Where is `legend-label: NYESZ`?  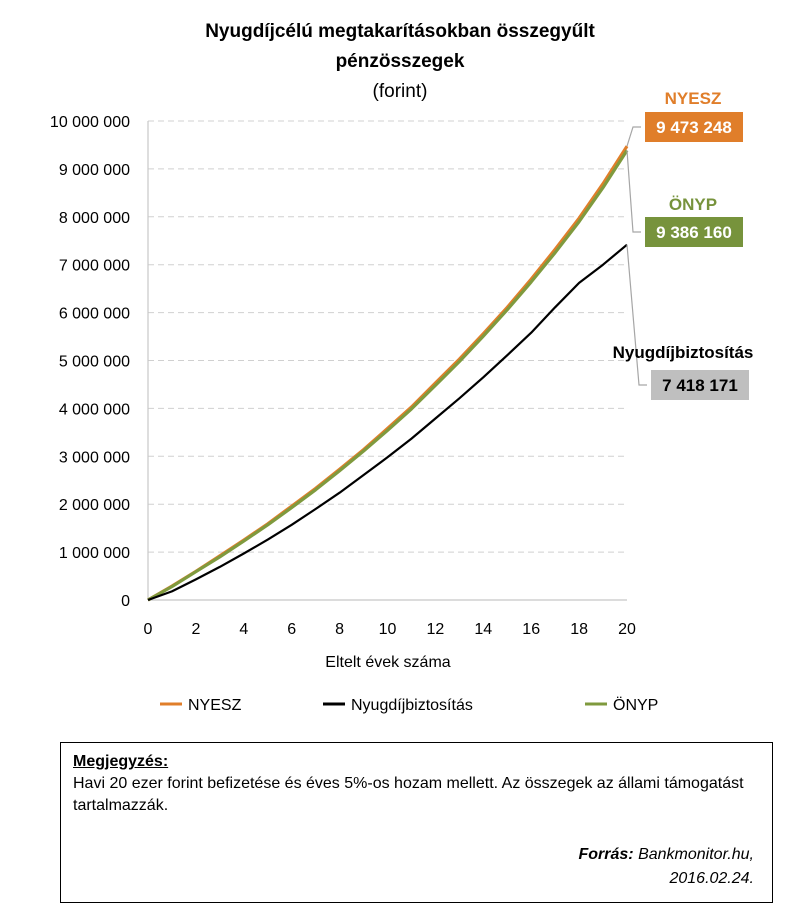 legend-label: NYESZ is located at coordinates (215, 705).